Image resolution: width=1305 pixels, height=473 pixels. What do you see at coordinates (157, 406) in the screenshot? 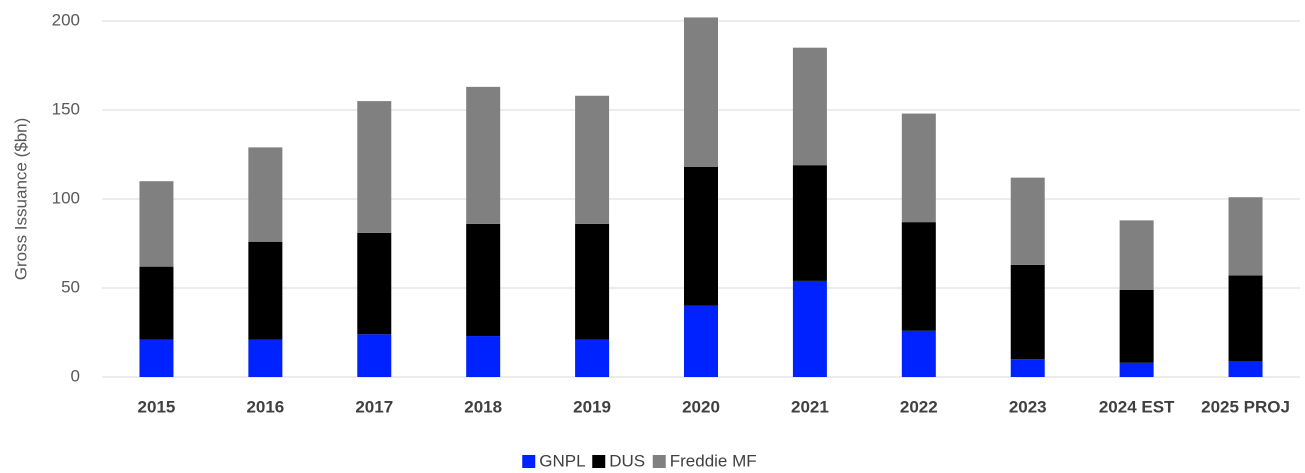
I see `x-tick-label: 2015` at bounding box center [157, 406].